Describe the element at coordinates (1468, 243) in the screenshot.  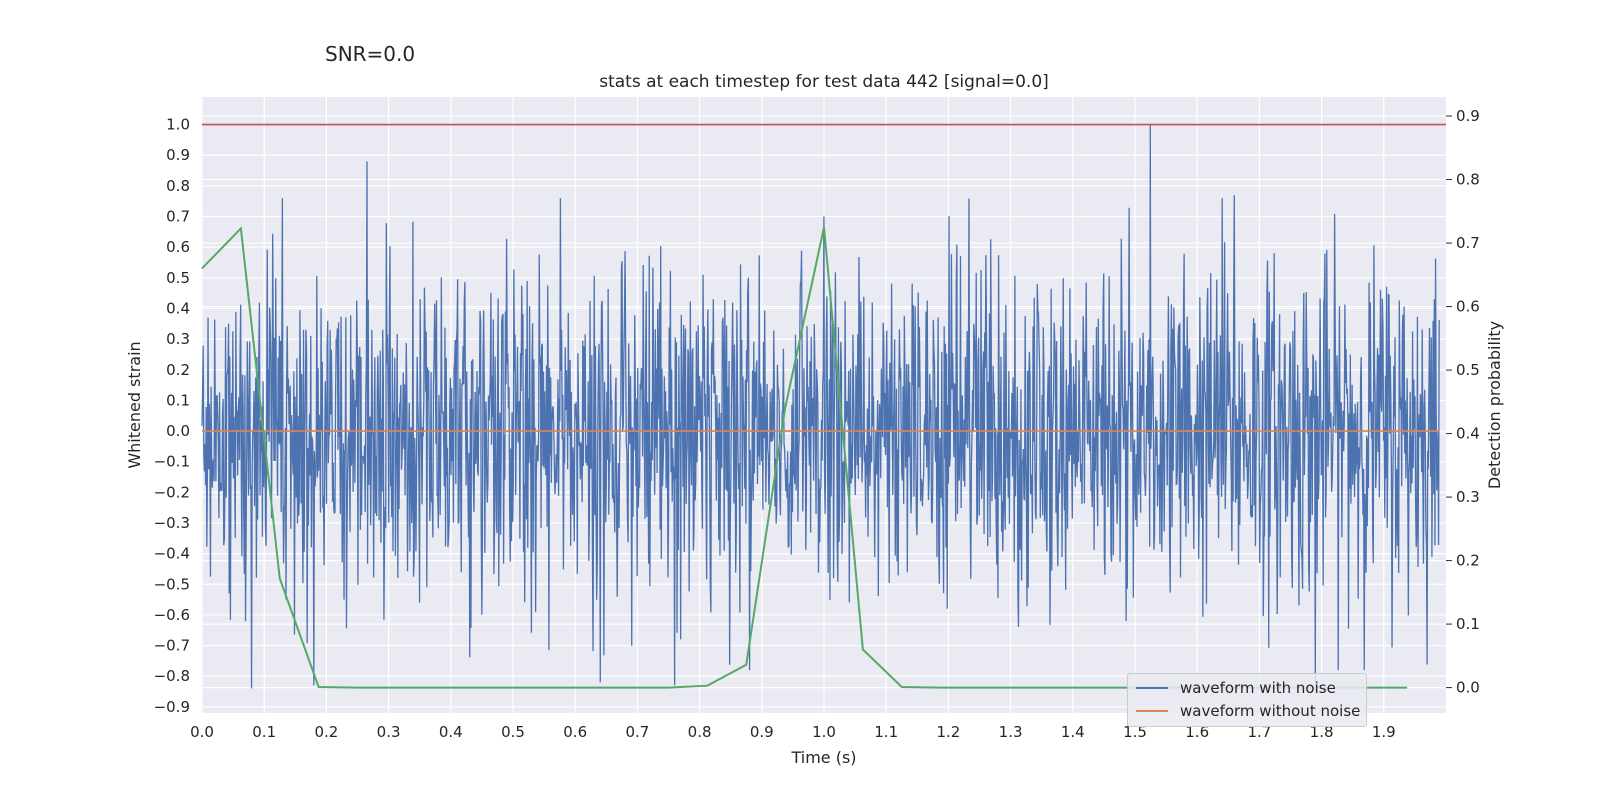
I see `y2-tick-label: 0.7` at that location.